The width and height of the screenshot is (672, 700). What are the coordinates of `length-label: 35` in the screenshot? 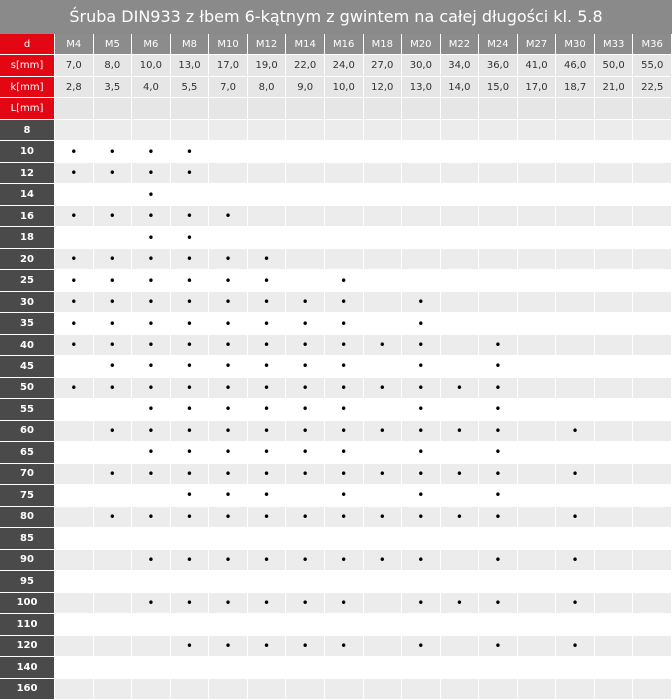 It's located at (27, 324).